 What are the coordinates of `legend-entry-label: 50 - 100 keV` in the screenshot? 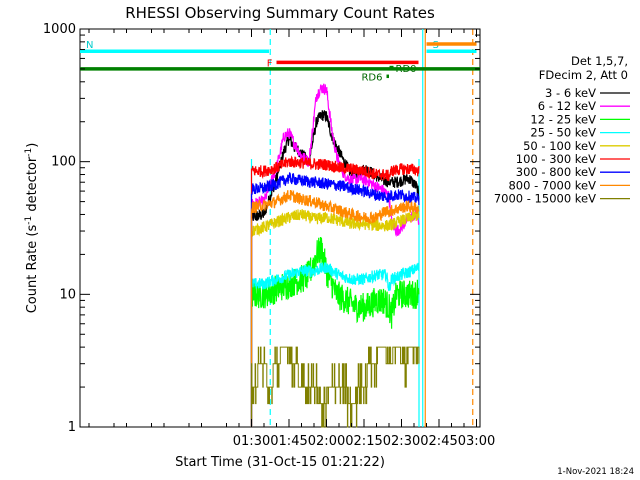 It's located at (559, 146).